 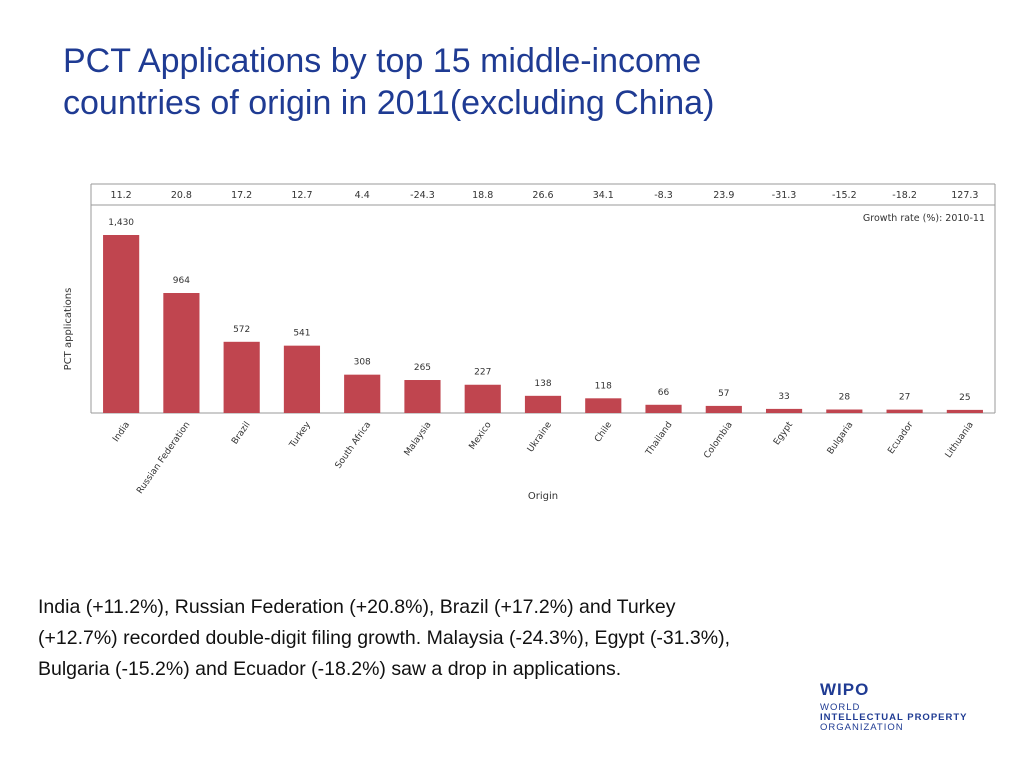 What do you see at coordinates (482, 373) in the screenshot?
I see `bar-data-label: 227` at bounding box center [482, 373].